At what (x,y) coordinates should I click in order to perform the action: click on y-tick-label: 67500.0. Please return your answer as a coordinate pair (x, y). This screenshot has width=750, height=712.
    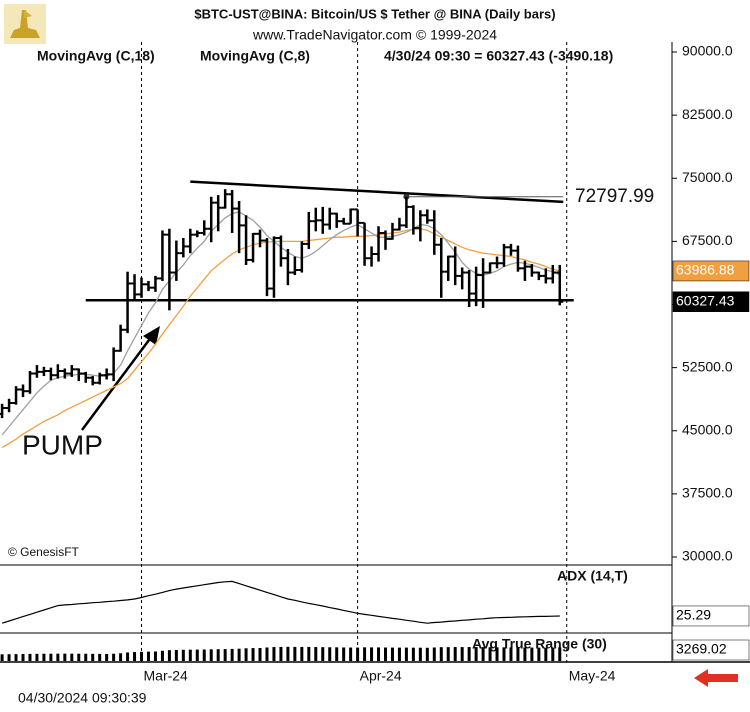
    Looking at the image, I should click on (707, 240).